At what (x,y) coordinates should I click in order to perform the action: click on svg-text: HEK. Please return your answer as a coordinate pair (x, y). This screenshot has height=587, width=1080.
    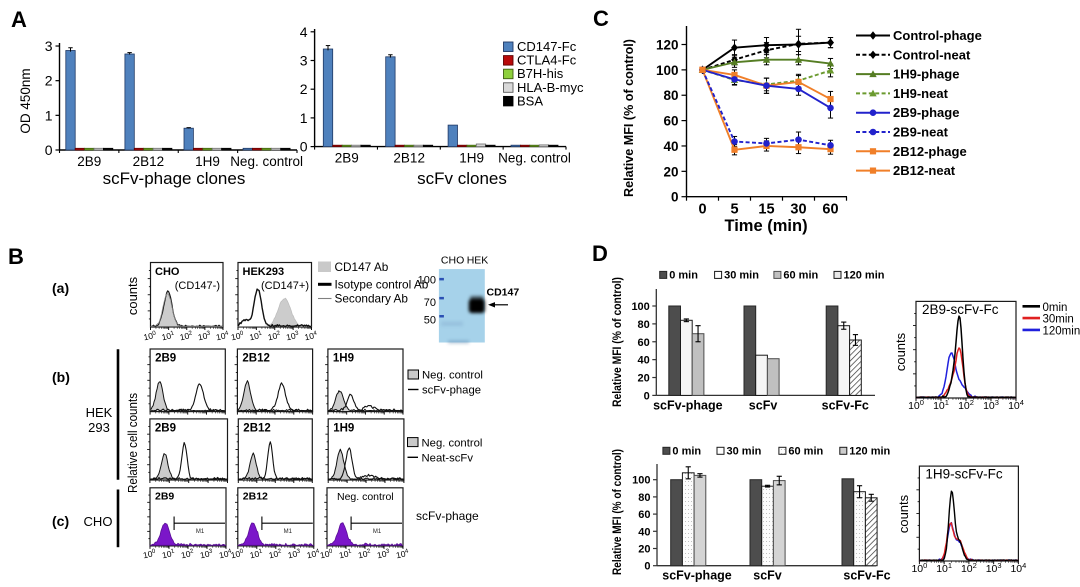
    Looking at the image, I should click on (99, 412).